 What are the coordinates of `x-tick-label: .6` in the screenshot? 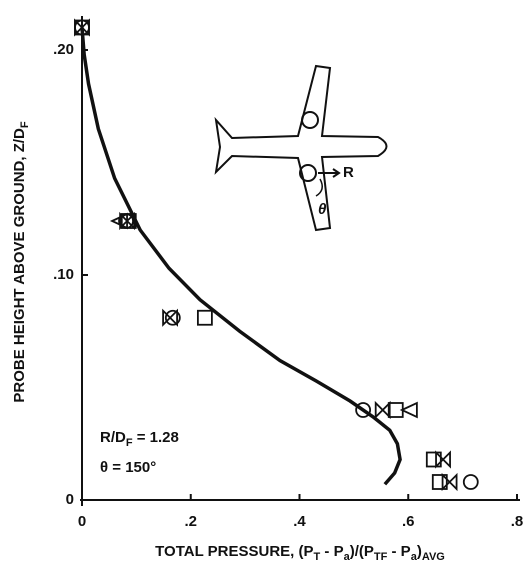 It's located at (408, 521).